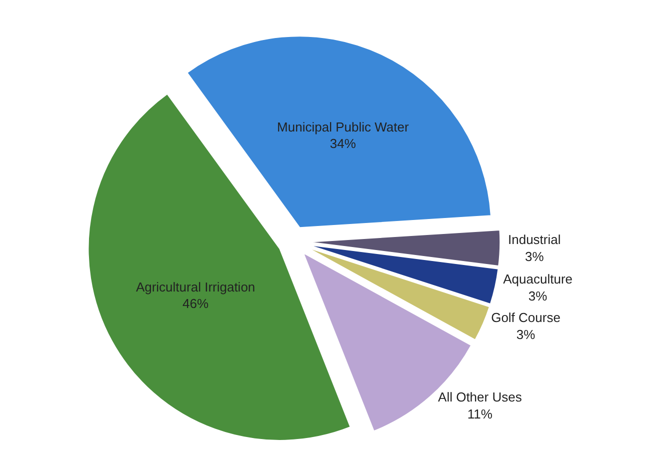 Image resolution: width=661 pixels, height=476 pixels. Describe the element at coordinates (480, 397) in the screenshot. I see `slice-label: All Other Uses` at that location.